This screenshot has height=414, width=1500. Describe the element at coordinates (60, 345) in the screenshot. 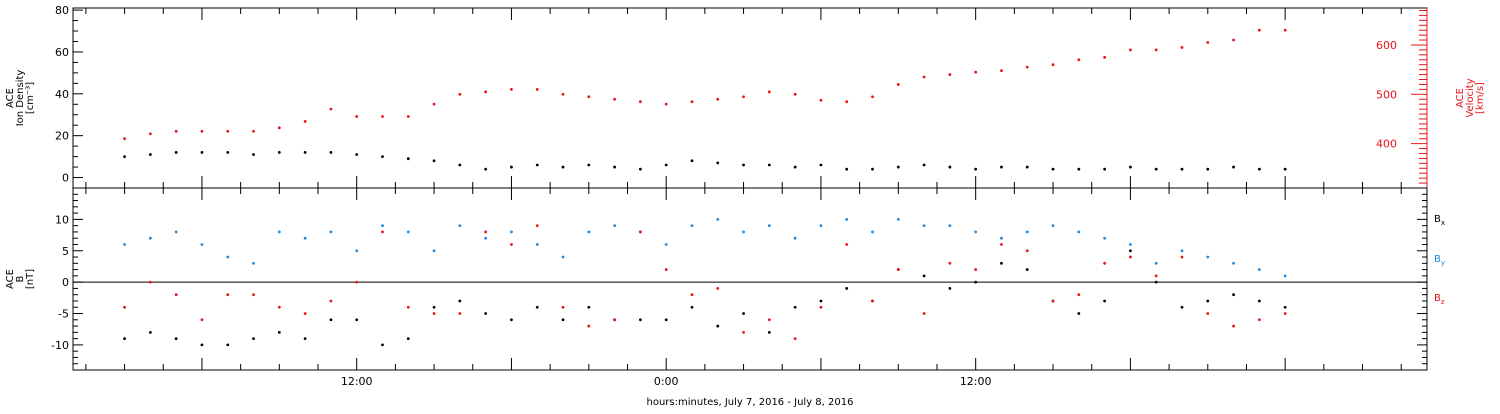

I see `b-field-tick-label: -10` at that location.